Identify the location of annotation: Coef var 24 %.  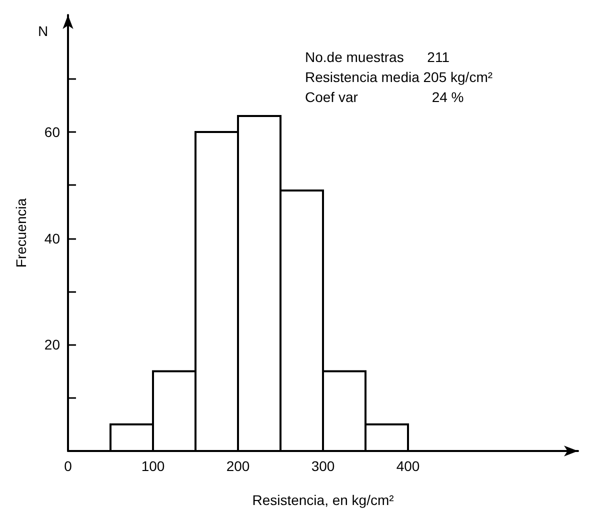
(384, 97).